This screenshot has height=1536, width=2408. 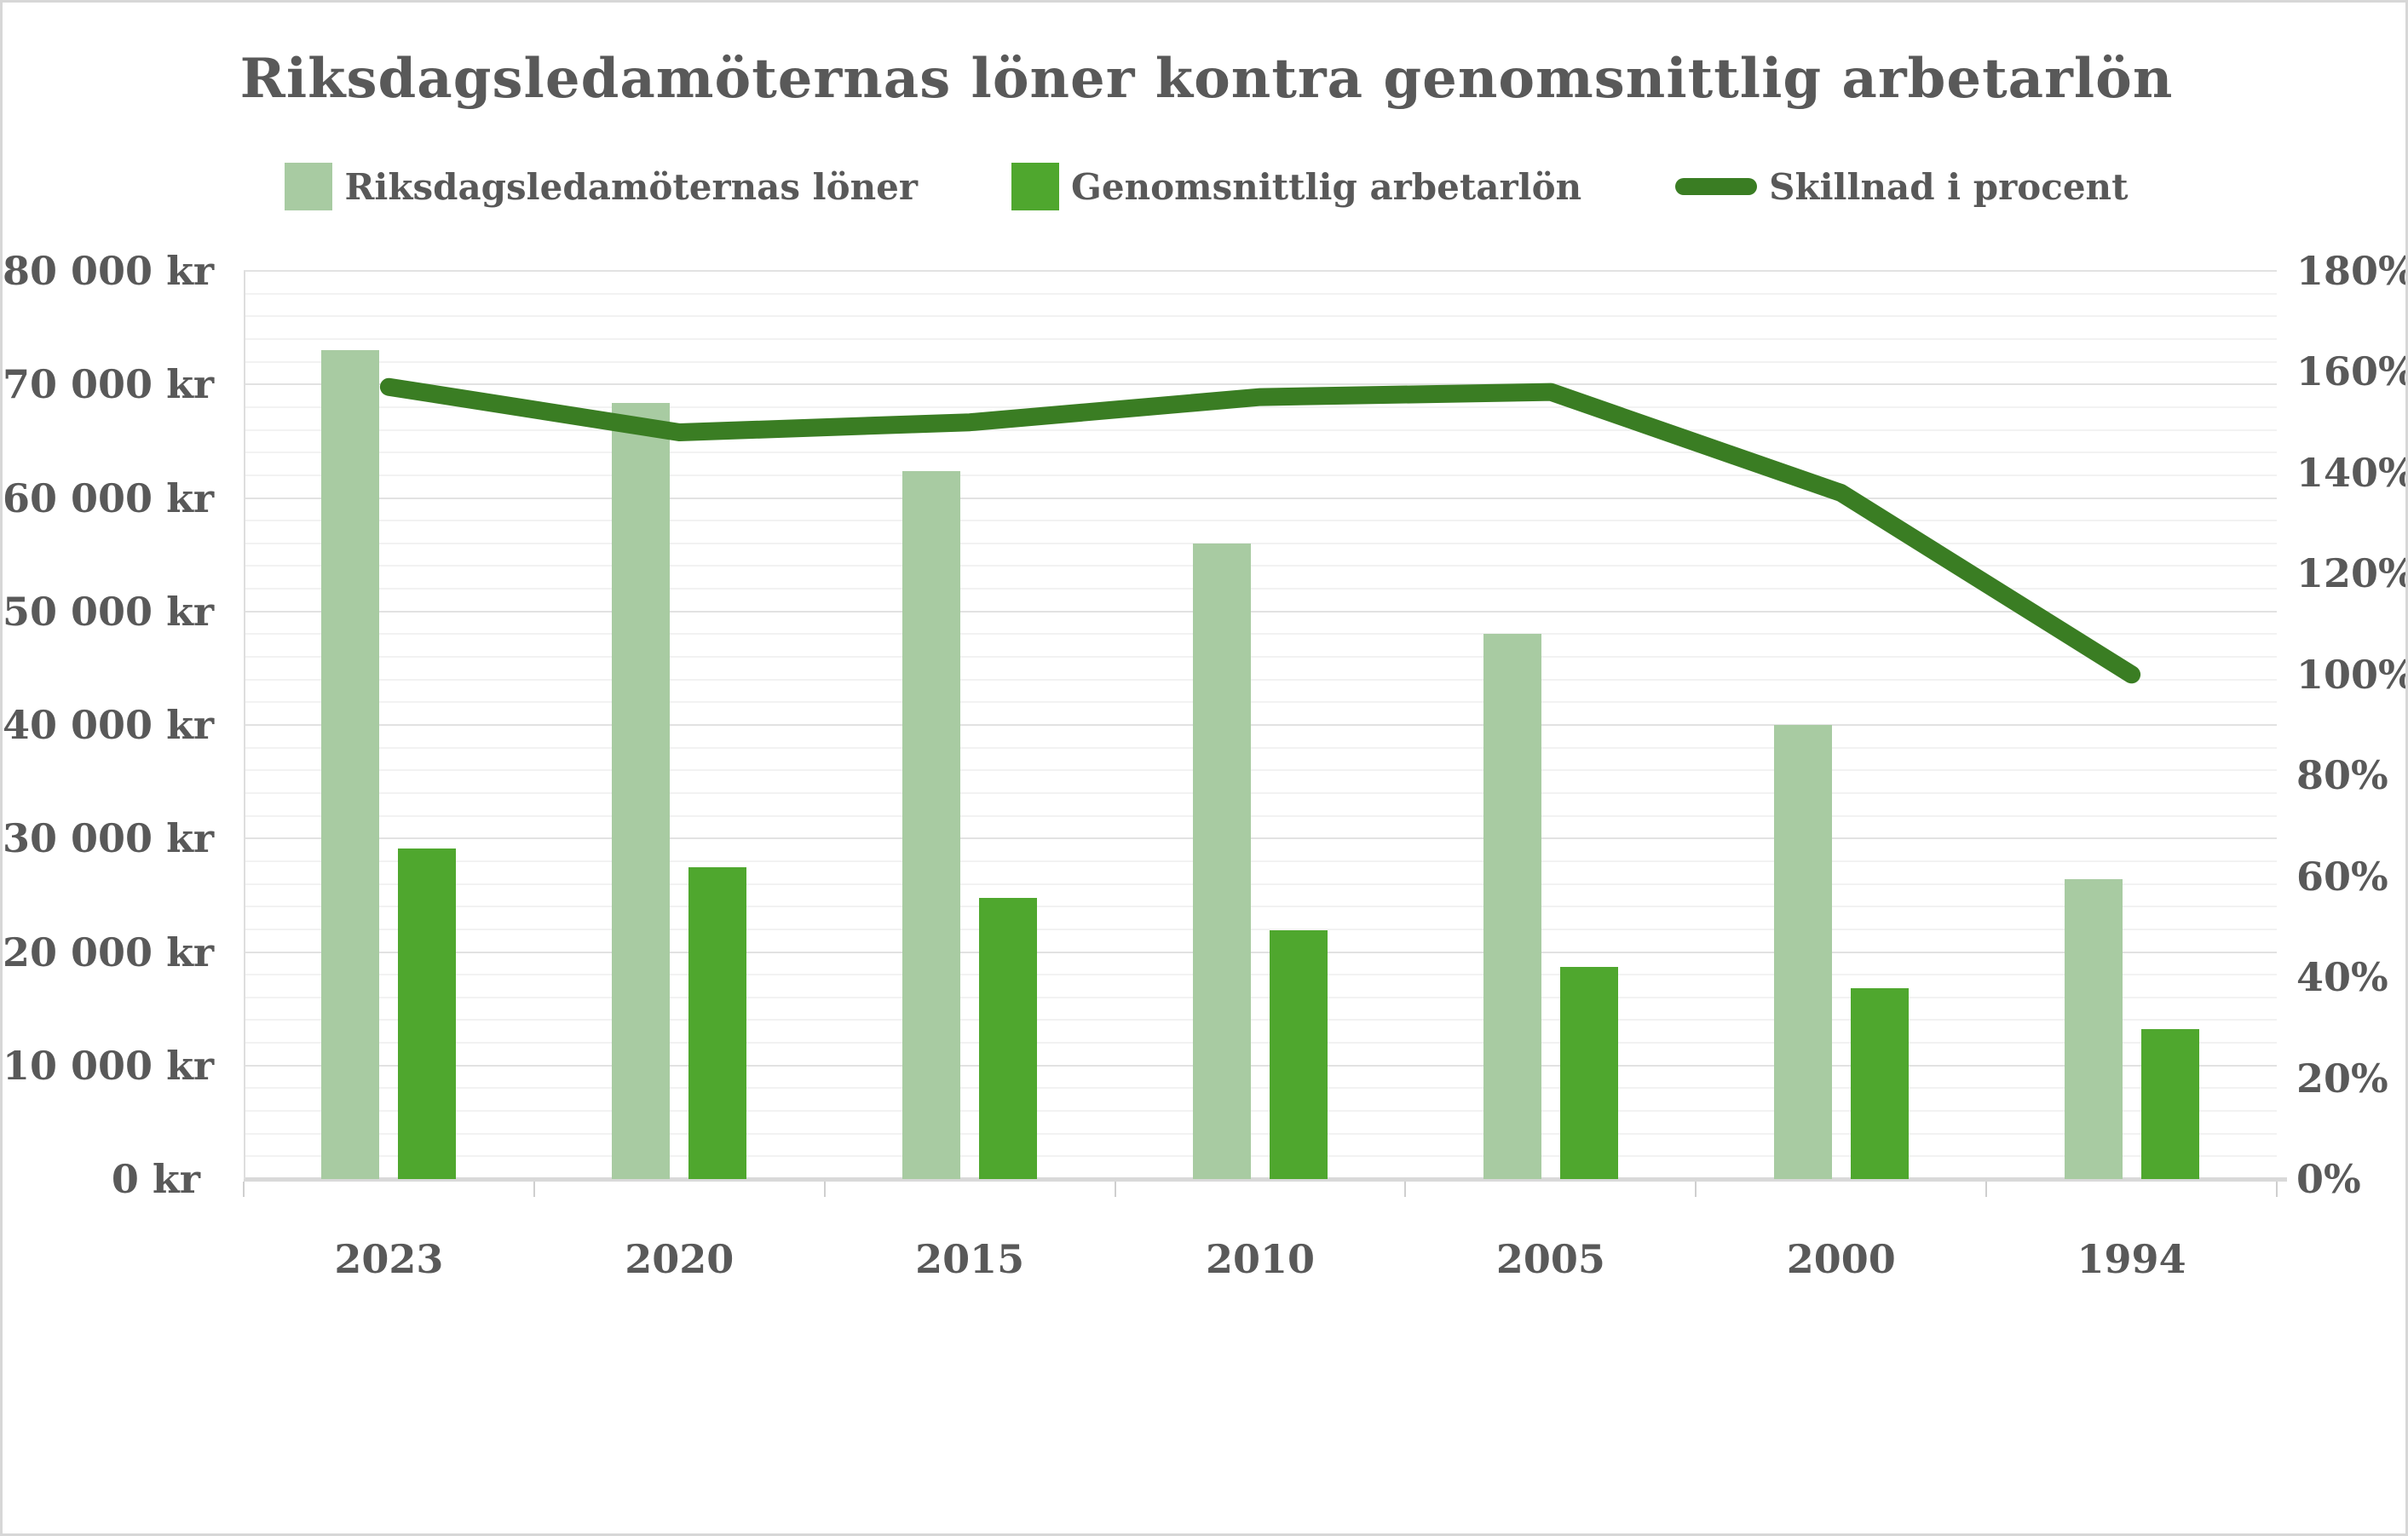 What do you see at coordinates (155, 1179) in the screenshot?
I see `left-axis-tick-label: 0 kr` at bounding box center [155, 1179].